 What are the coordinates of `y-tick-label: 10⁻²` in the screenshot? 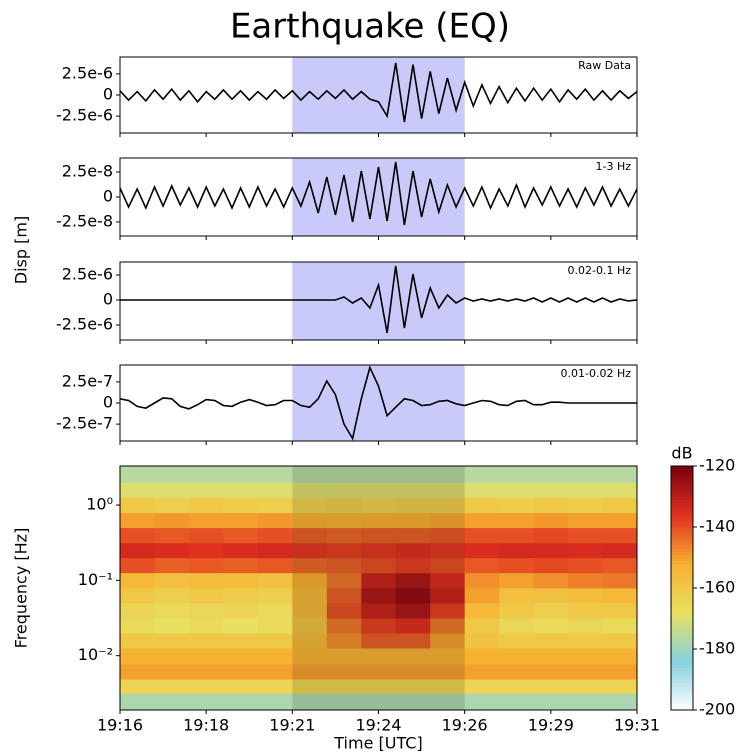 It's located at (95, 654).